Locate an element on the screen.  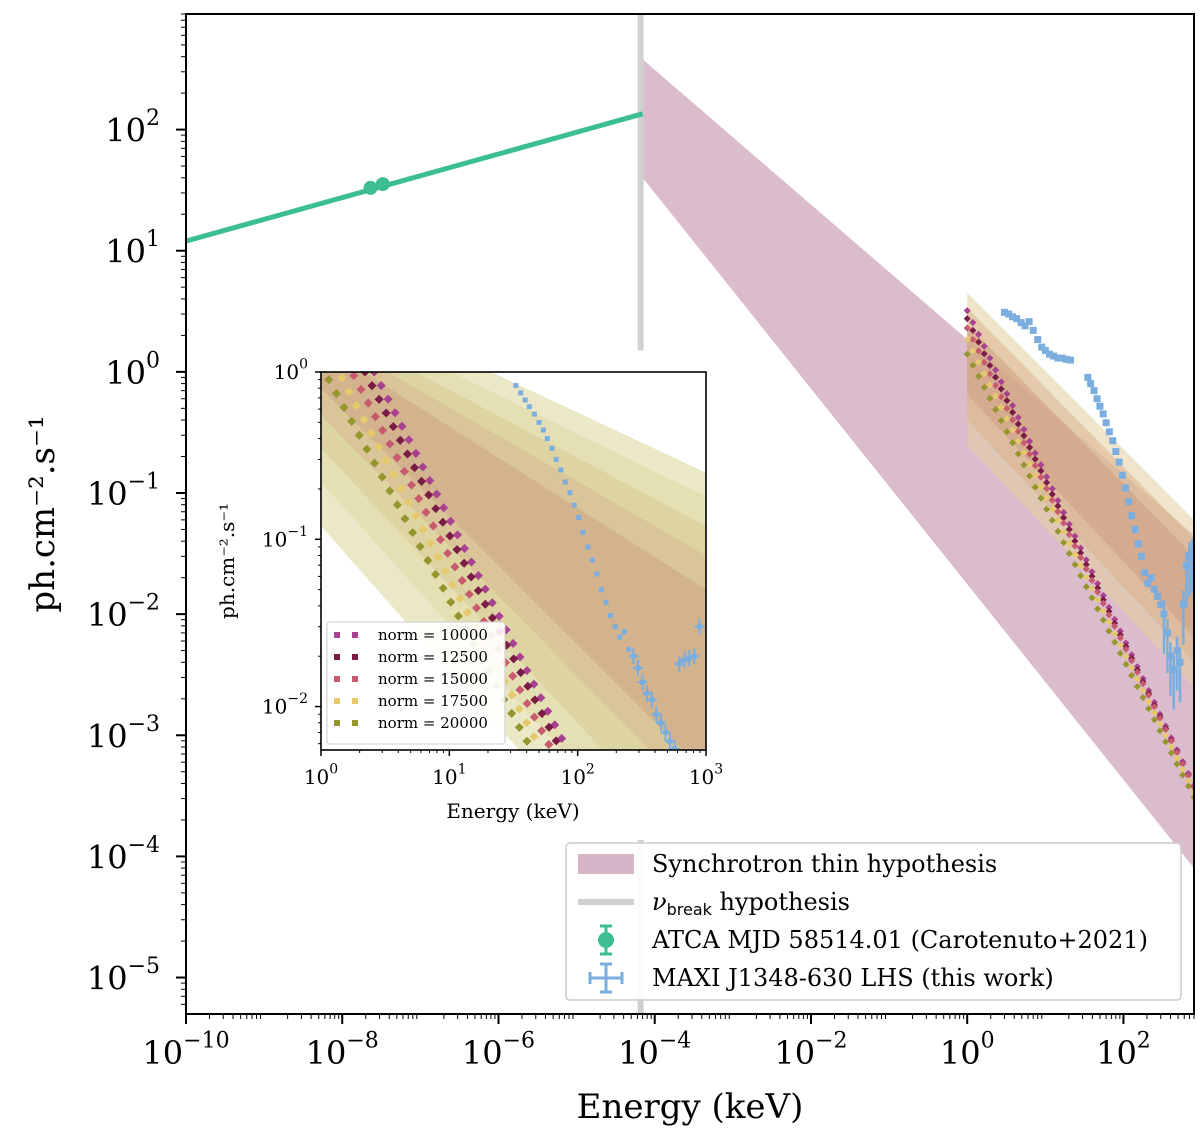
inset-y-tick-label: 10⁻¹ is located at coordinates (285, 538).